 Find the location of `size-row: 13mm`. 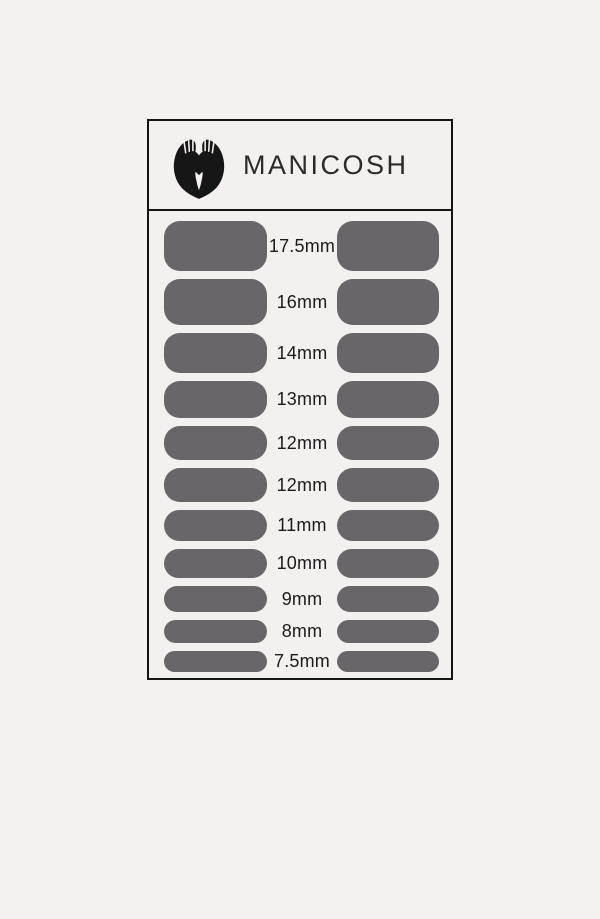

size-row: 13mm is located at coordinates (301, 399).